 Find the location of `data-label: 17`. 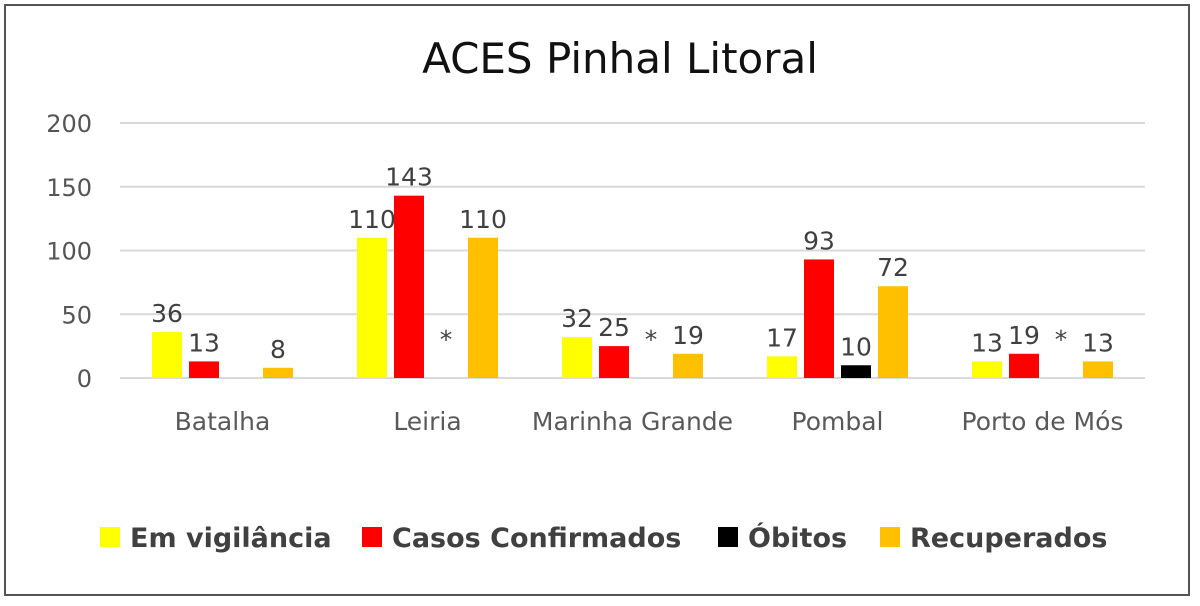

data-label: 17 is located at coordinates (782, 337).